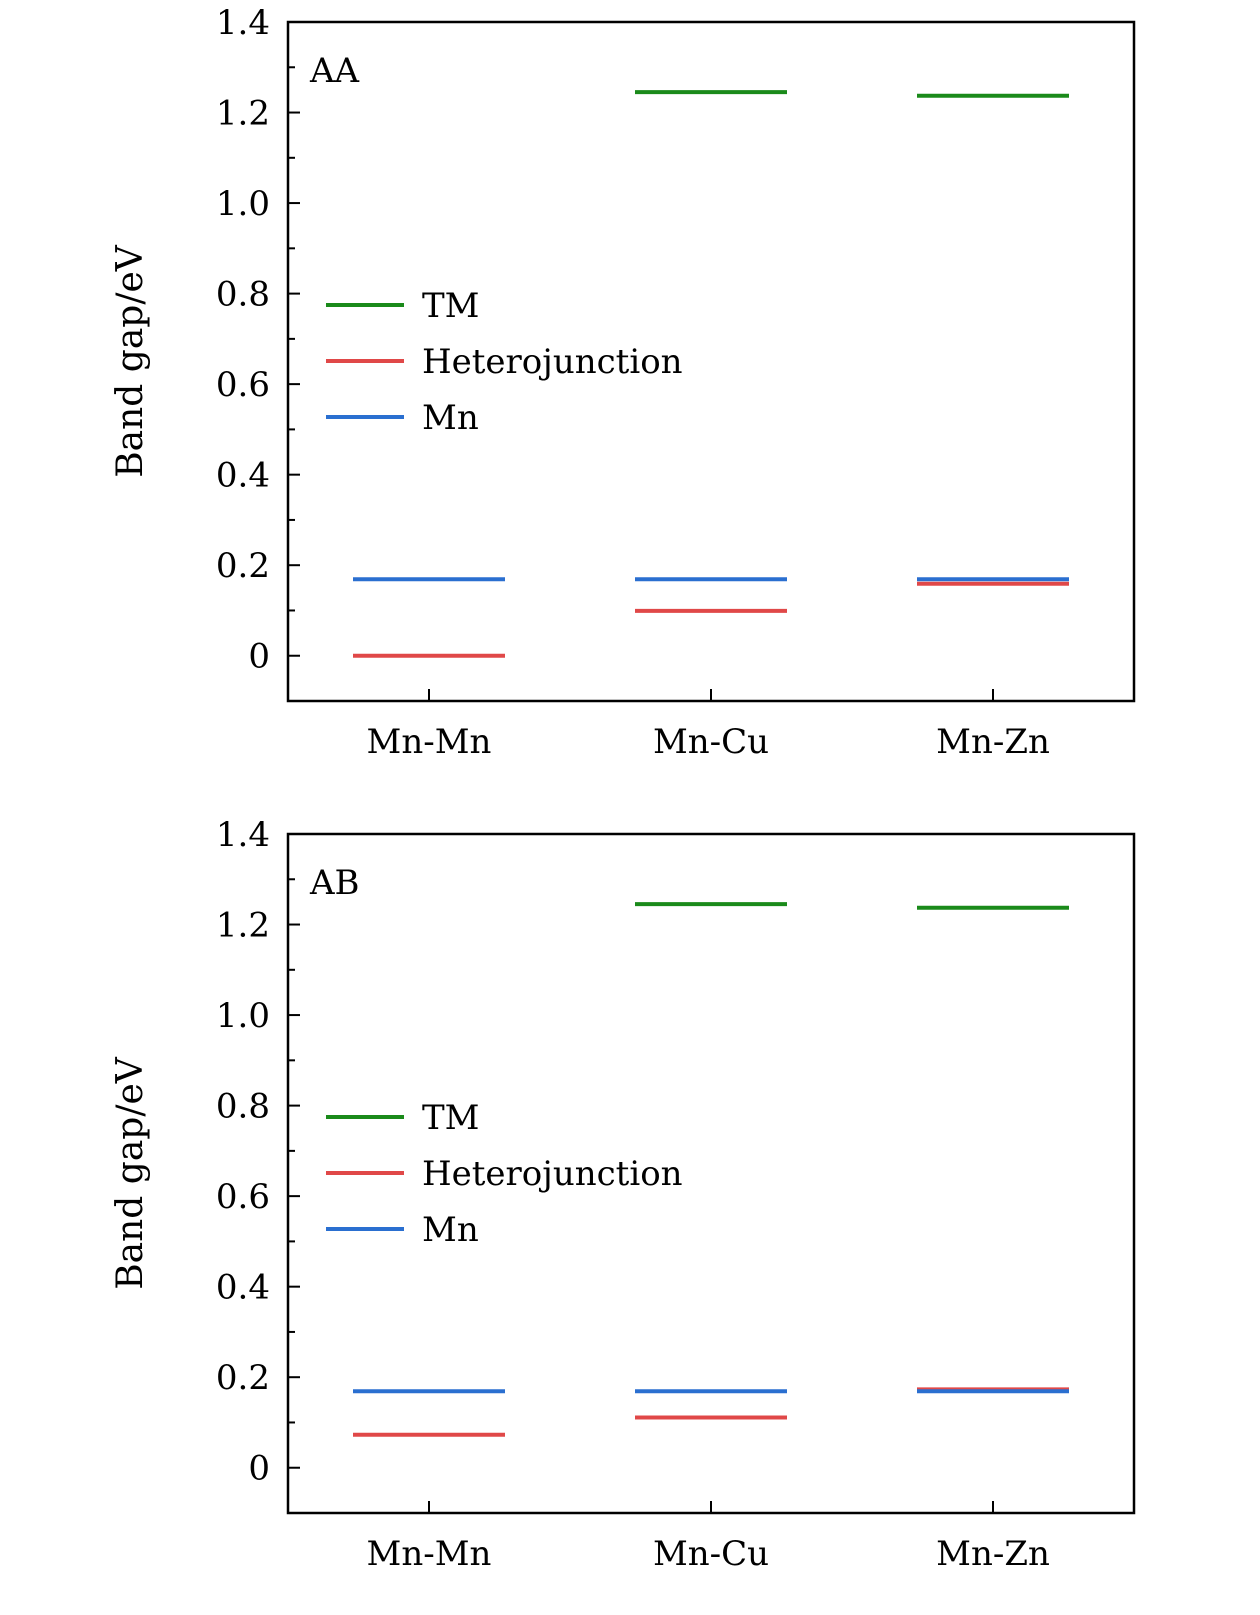  What do you see at coordinates (259, 1469) in the screenshot?
I see `chart2-y-tick-label: 0` at bounding box center [259, 1469].